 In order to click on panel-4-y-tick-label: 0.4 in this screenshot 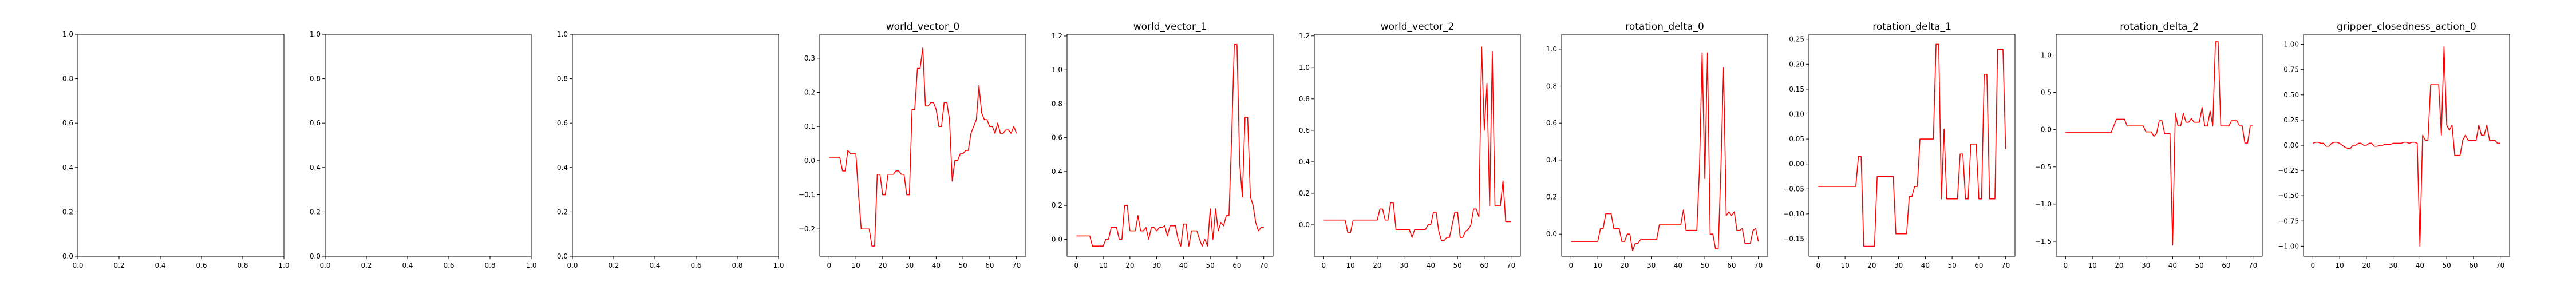, I will do `click(1057, 172)`.